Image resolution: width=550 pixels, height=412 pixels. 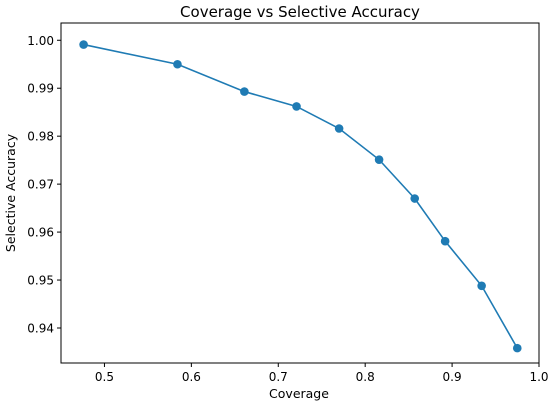 I want to click on x-tick-label: 0.5, so click(x=104, y=377).